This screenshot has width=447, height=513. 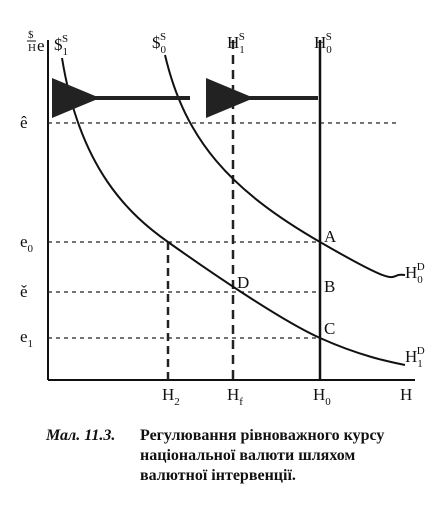 What do you see at coordinates (218, 475) in the screenshot?
I see `caption-line: валютної інтервенції.` at bounding box center [218, 475].